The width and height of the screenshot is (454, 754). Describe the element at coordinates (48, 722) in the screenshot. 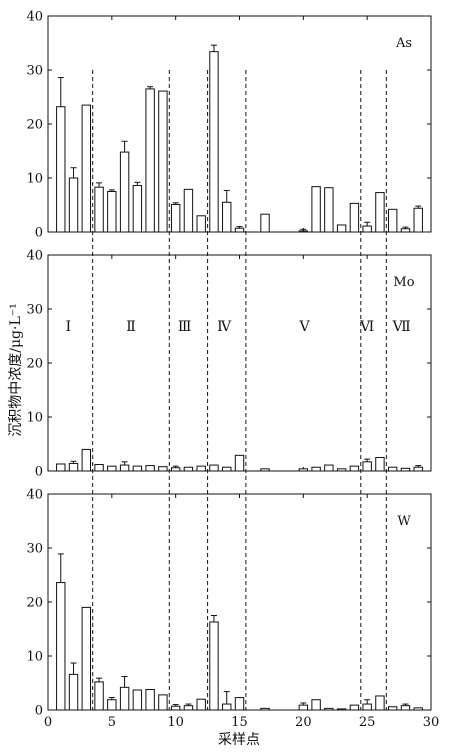

I see `x-tick-label: 0` at that location.